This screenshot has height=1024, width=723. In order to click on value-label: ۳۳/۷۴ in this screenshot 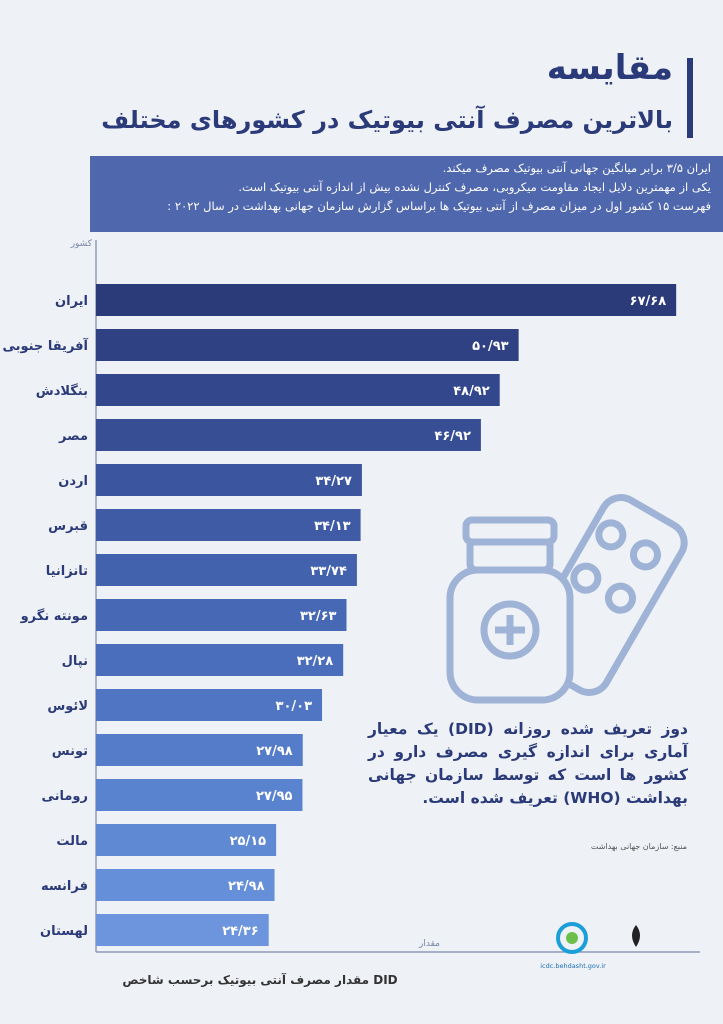, I will do `click(328, 571)`.